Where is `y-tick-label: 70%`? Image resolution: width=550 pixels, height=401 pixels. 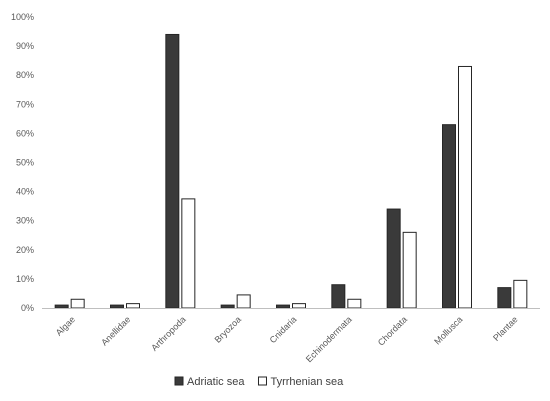 y-tick-label: 70% is located at coordinates (25, 104).